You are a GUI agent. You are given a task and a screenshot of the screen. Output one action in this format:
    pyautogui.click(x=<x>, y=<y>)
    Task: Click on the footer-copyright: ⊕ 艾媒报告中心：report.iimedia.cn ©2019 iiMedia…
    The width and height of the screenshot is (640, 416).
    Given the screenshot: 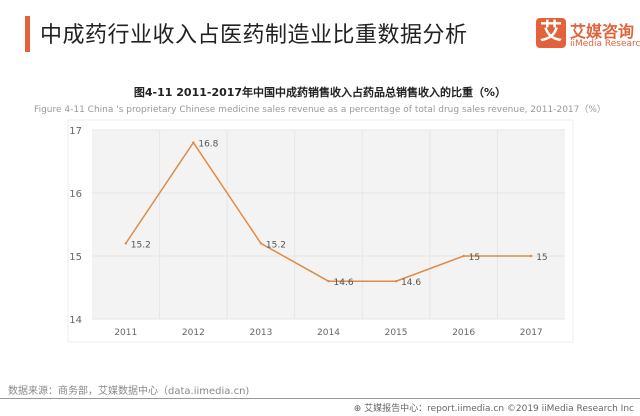 What is the action you would take?
    pyautogui.click(x=494, y=407)
    